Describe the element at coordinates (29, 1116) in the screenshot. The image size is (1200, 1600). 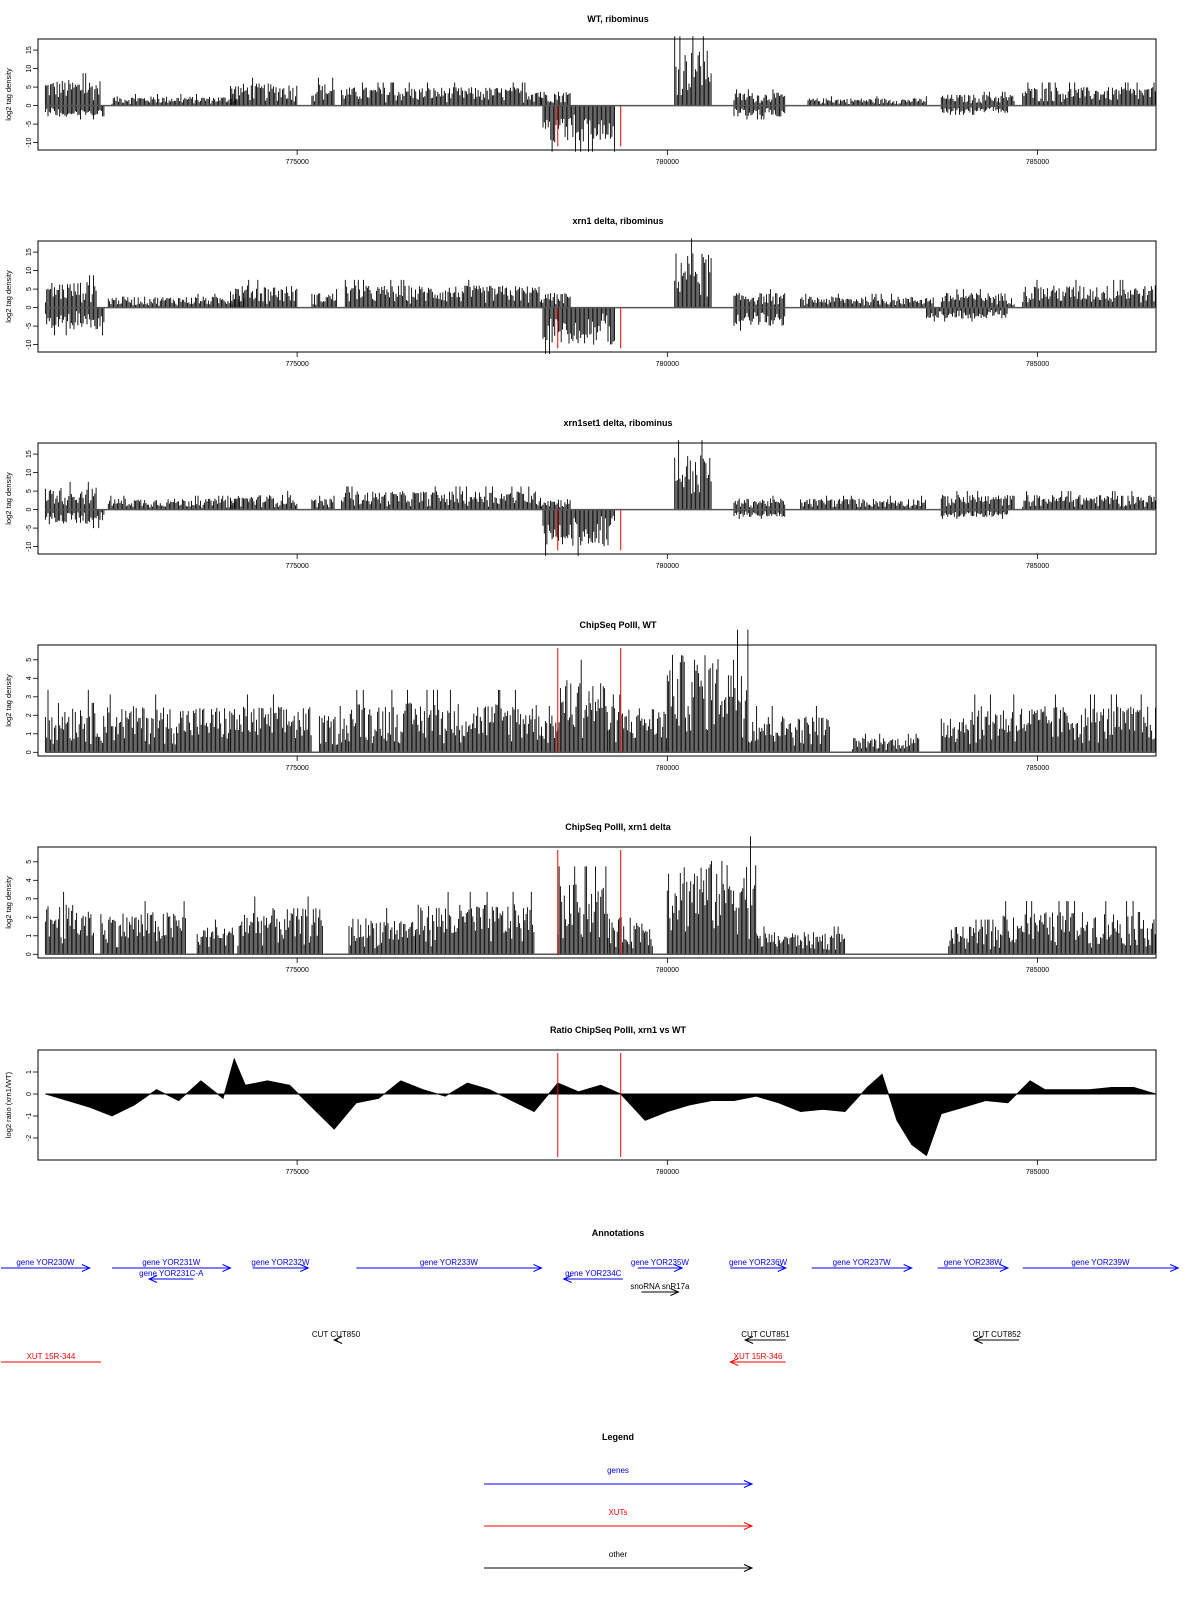
I see `y-tick-label: -1` at that location.